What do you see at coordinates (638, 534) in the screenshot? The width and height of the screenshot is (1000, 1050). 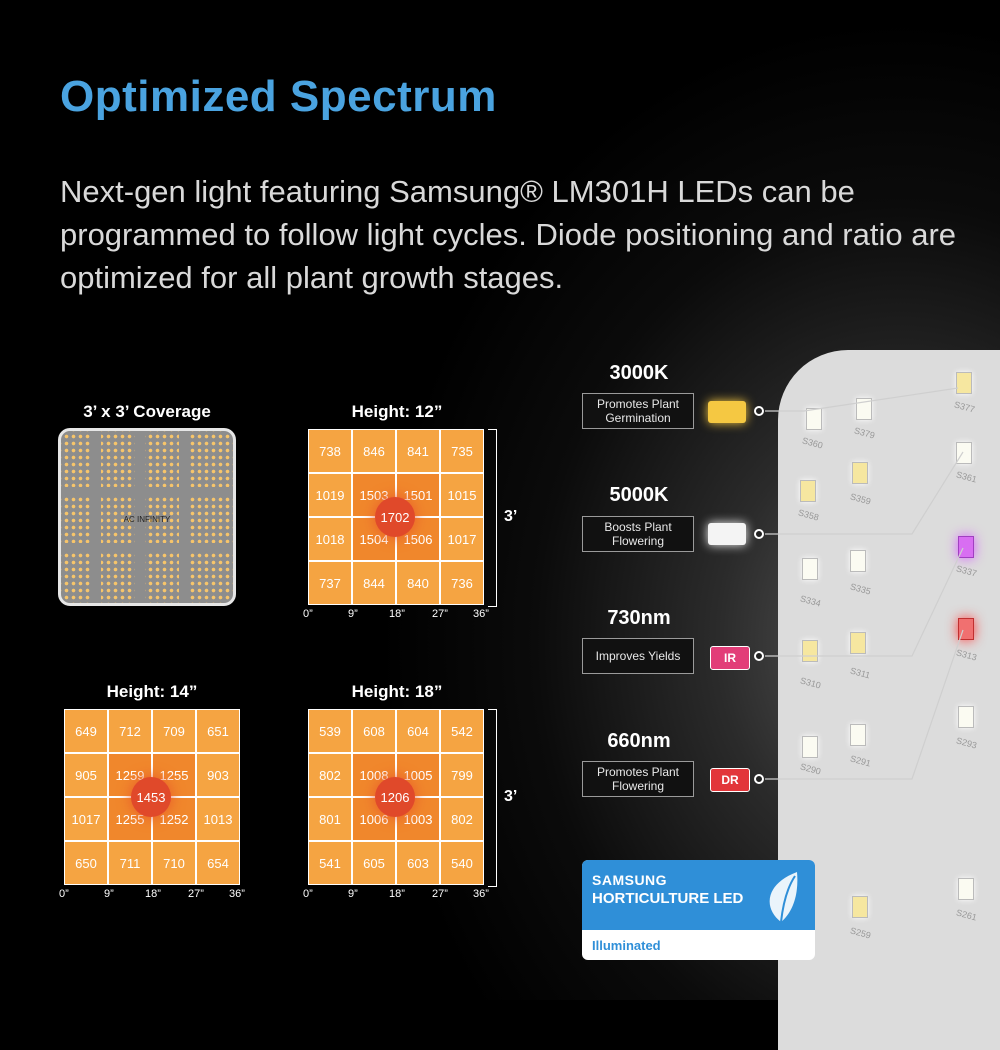 I see `spectrum-desc-5000k: Boosts Plant Flowering` at bounding box center [638, 534].